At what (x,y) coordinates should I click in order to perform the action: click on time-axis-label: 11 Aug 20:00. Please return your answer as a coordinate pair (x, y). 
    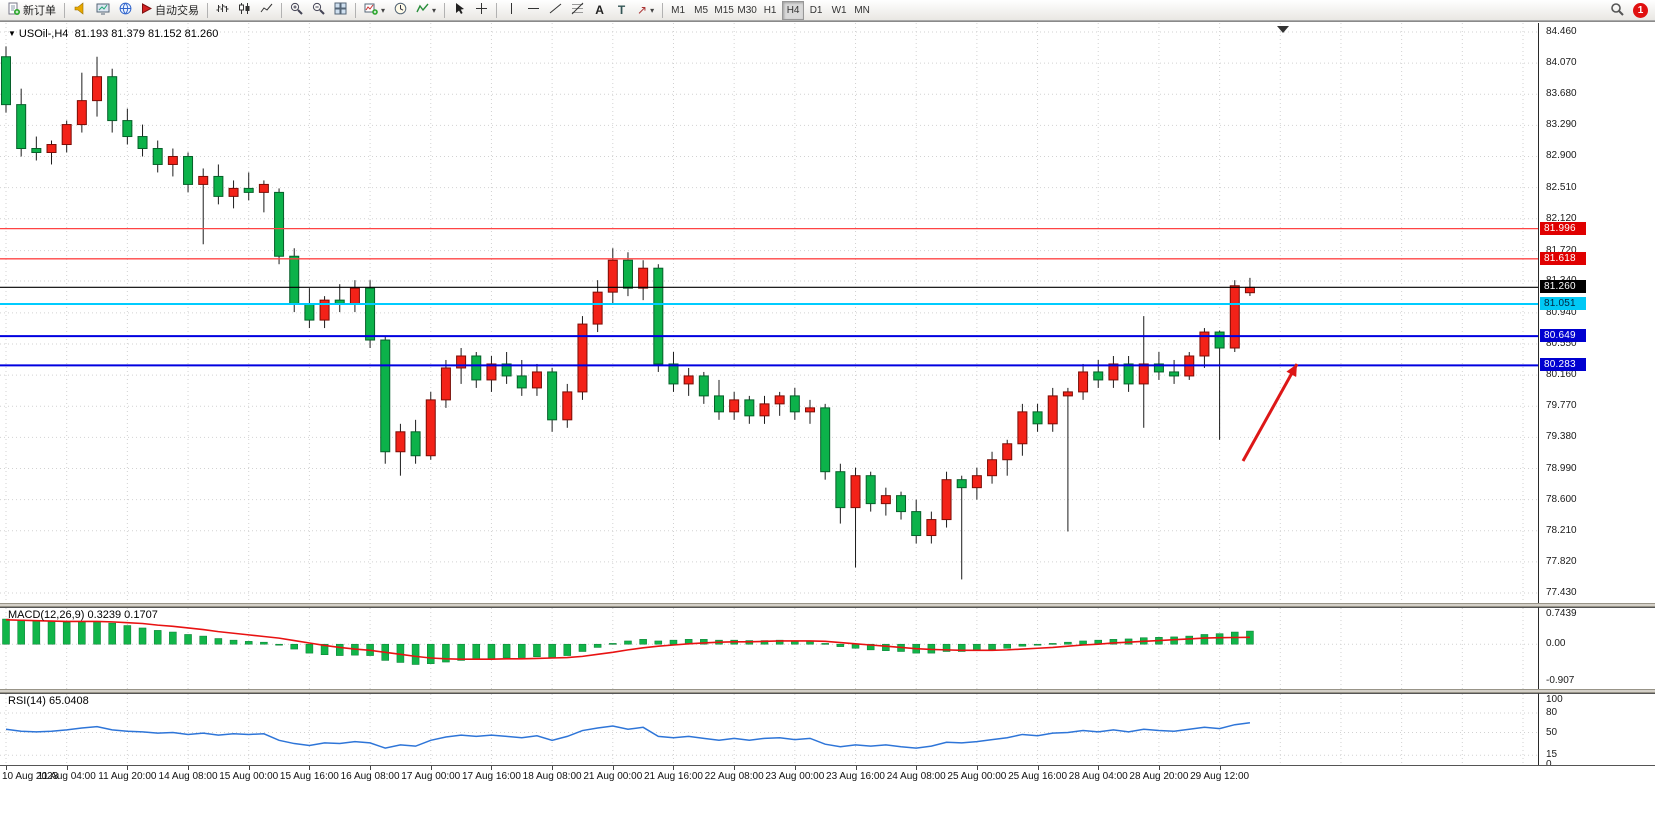
    Looking at the image, I should click on (127, 776).